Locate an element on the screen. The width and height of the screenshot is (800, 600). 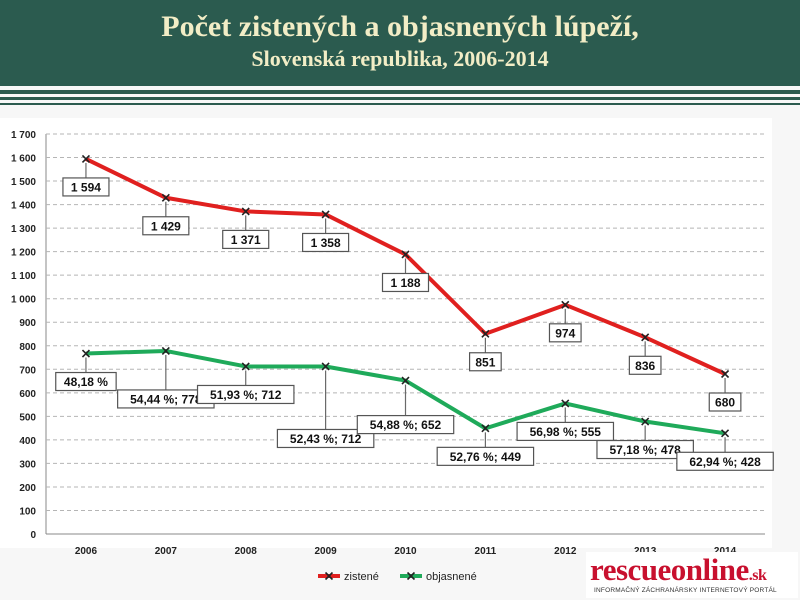
y-tick-label: 200 is located at coordinates (27, 488).